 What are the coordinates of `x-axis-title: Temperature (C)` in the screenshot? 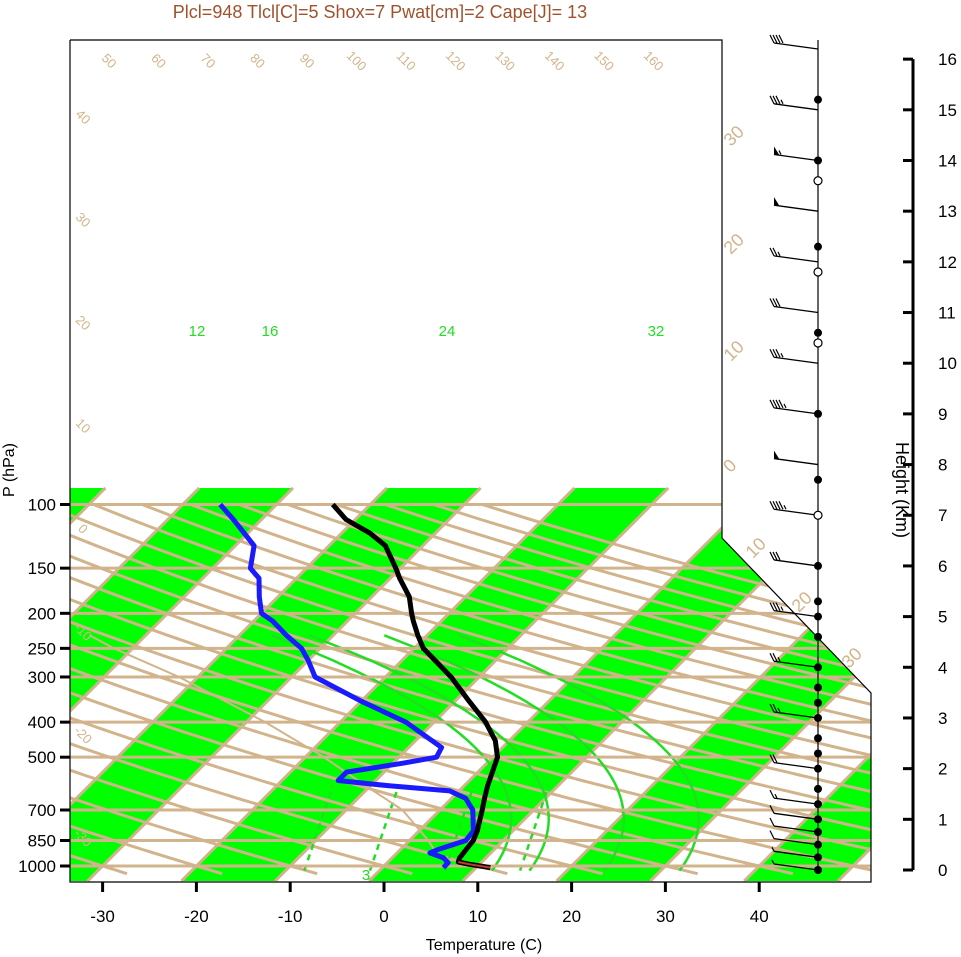 It's located at (484, 945).